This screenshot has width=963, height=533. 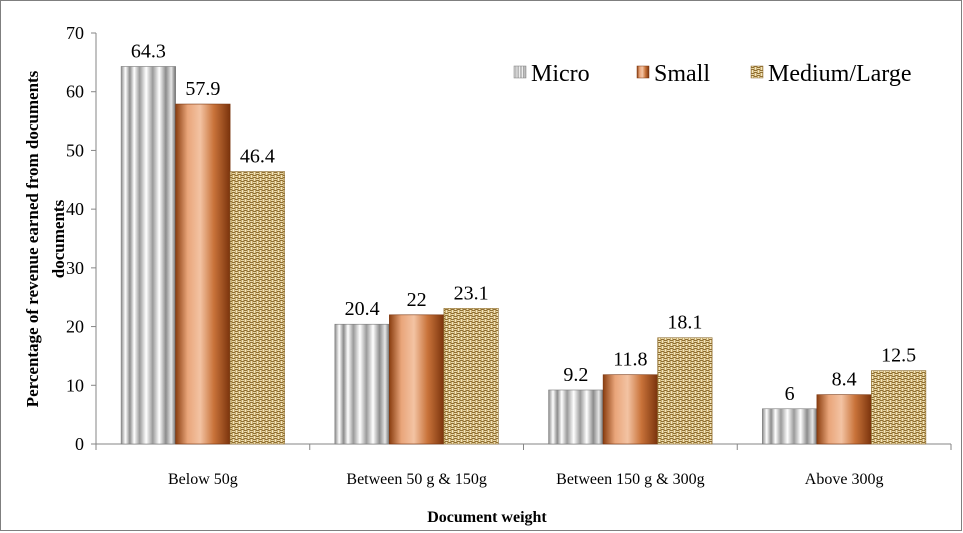 I want to click on legend-label-micro: Micro, so click(x=560, y=74).